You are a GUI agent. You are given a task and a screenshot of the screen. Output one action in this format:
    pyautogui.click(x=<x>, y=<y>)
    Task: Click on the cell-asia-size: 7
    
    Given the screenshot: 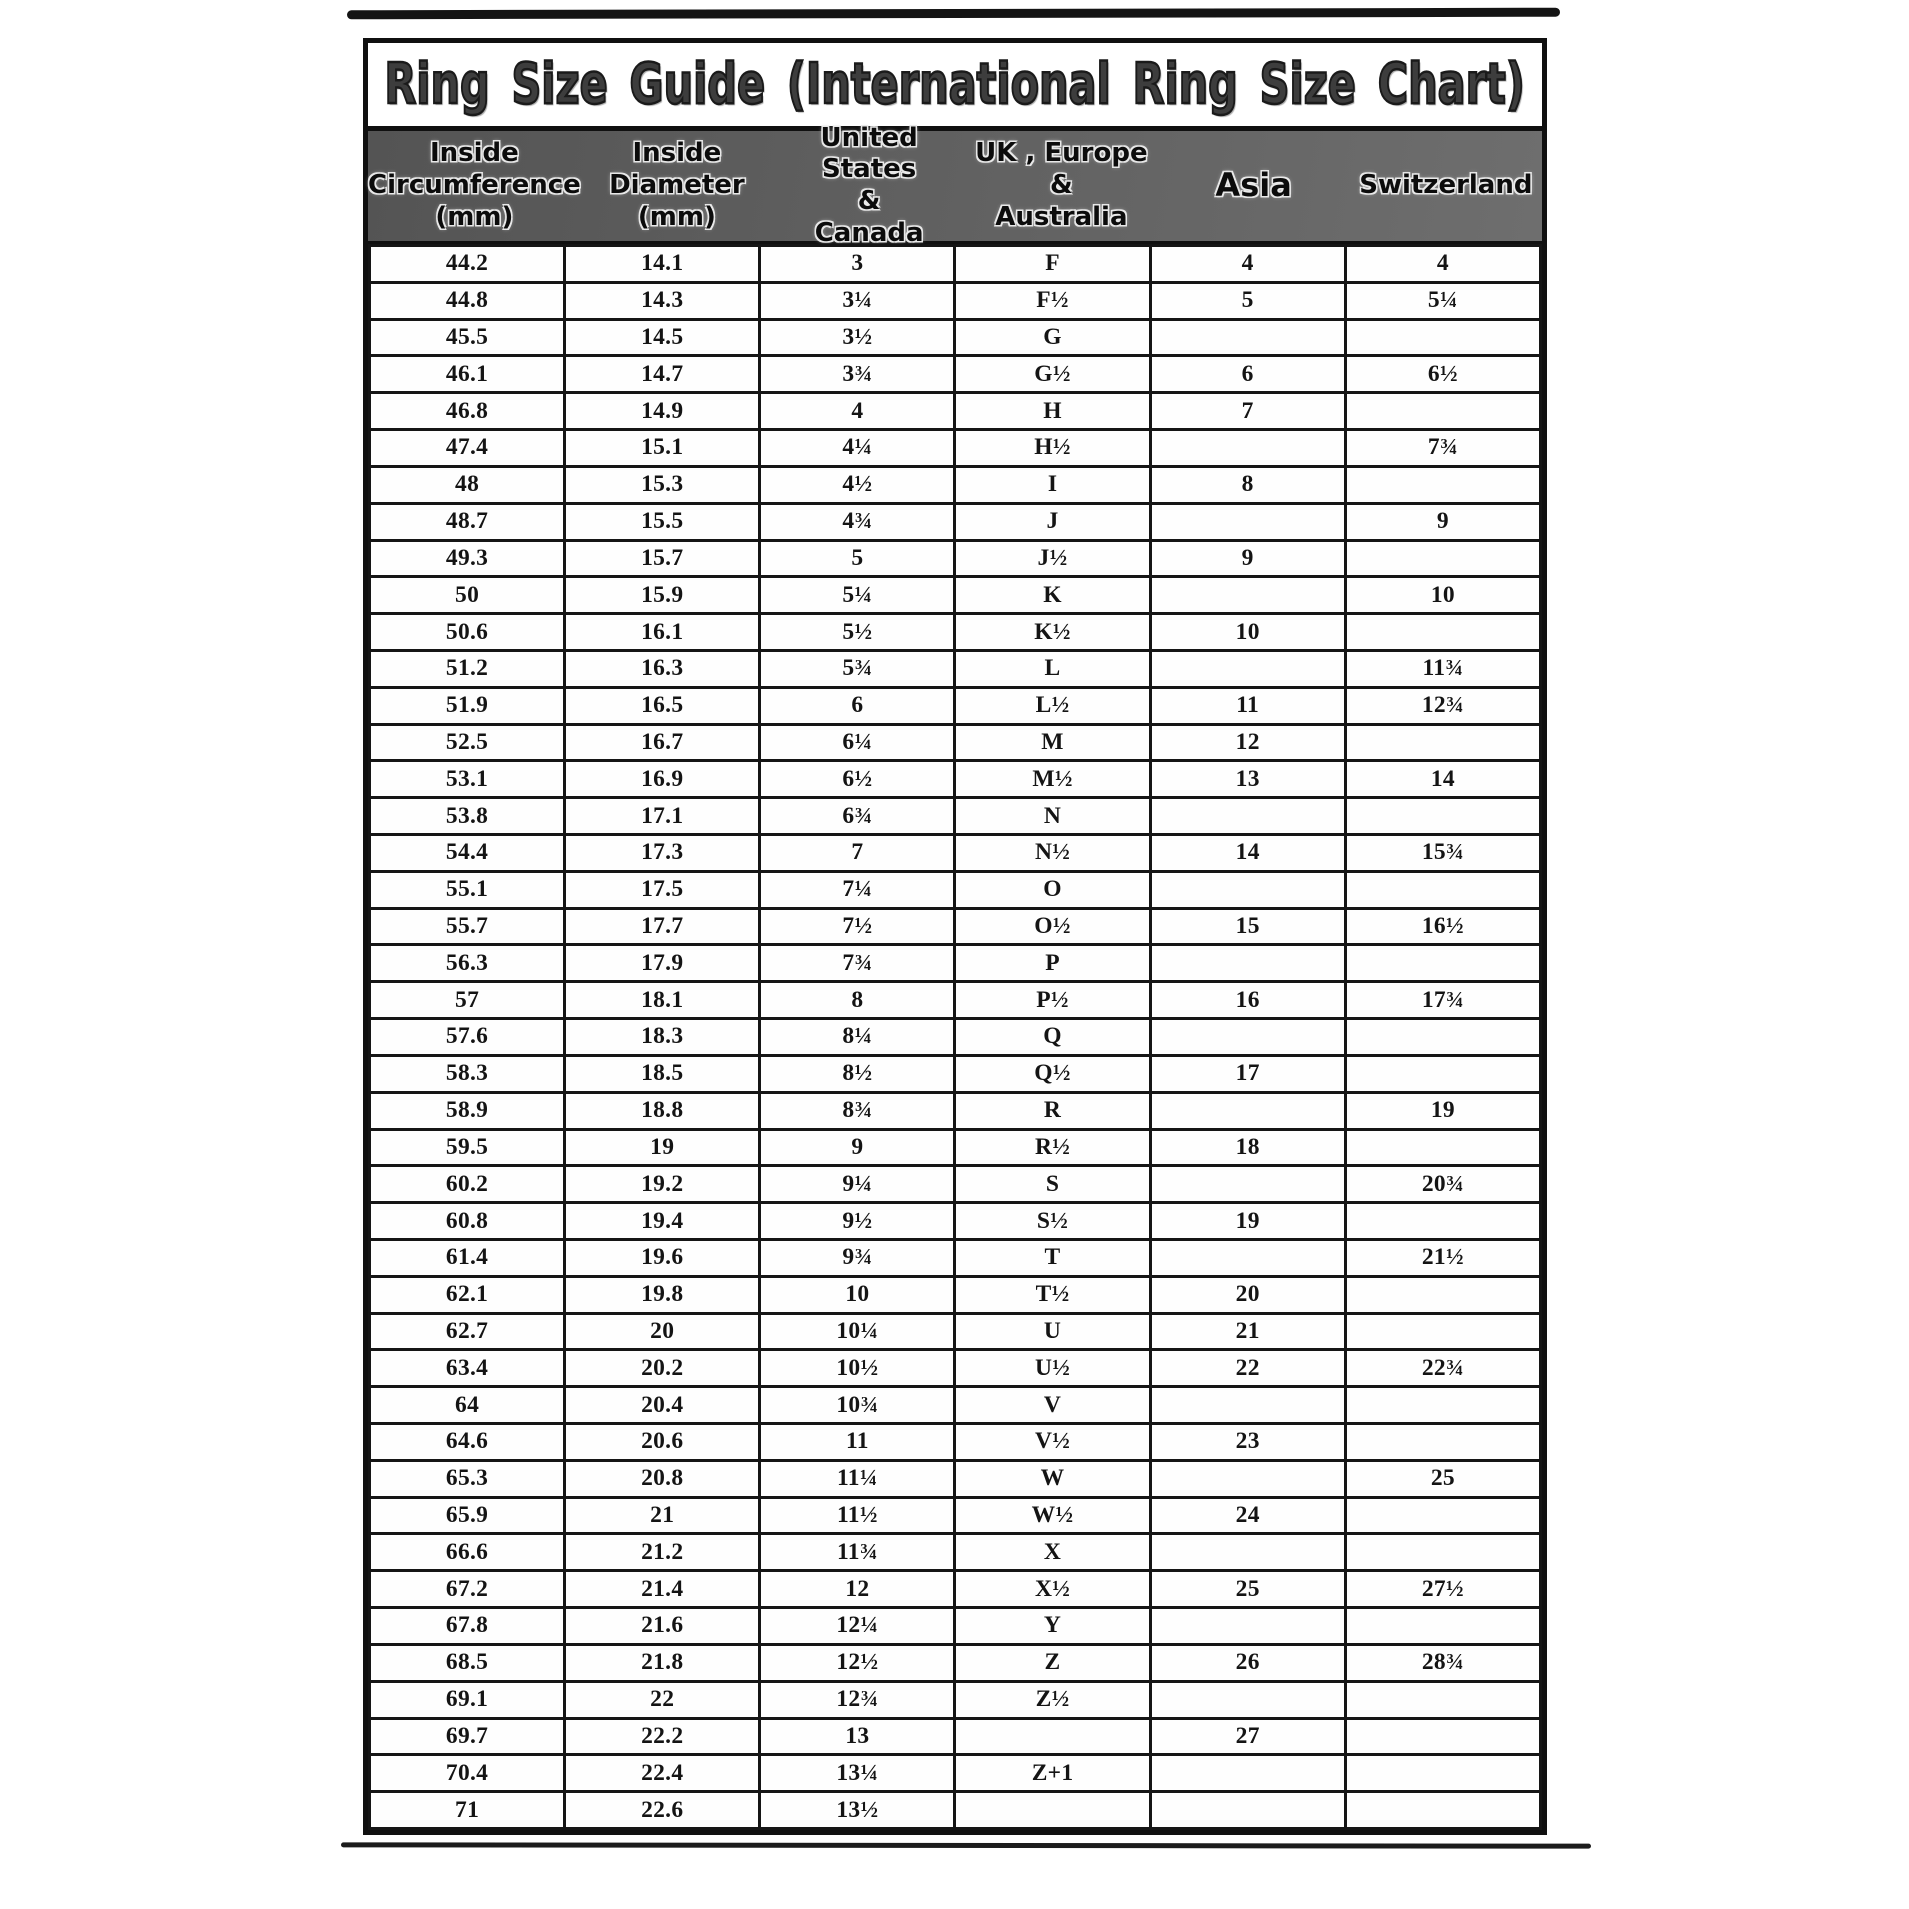 What is the action you would take?
    pyautogui.click(x=1247, y=411)
    